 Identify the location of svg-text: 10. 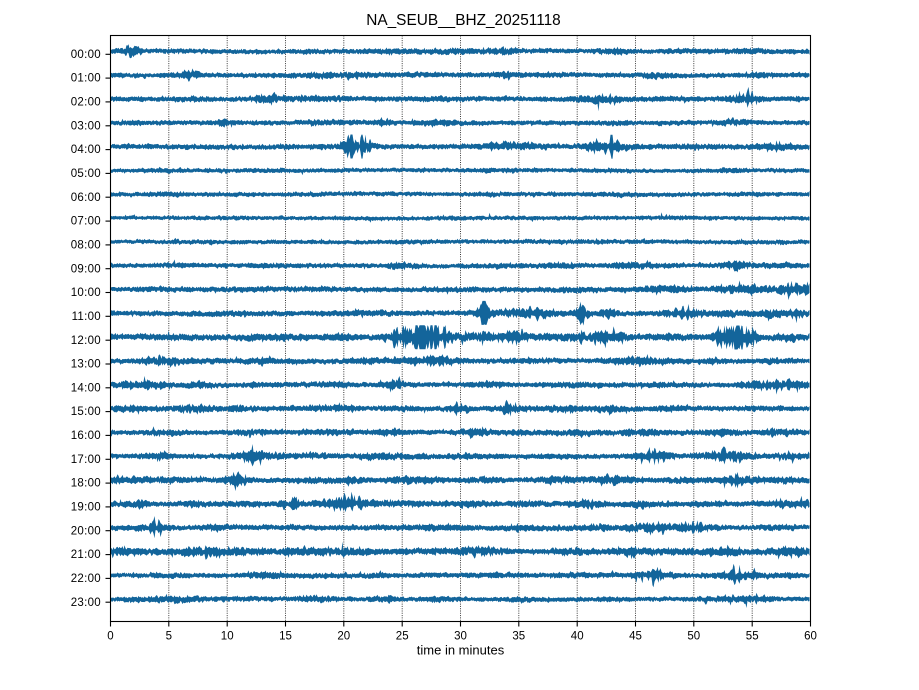
(227, 636).